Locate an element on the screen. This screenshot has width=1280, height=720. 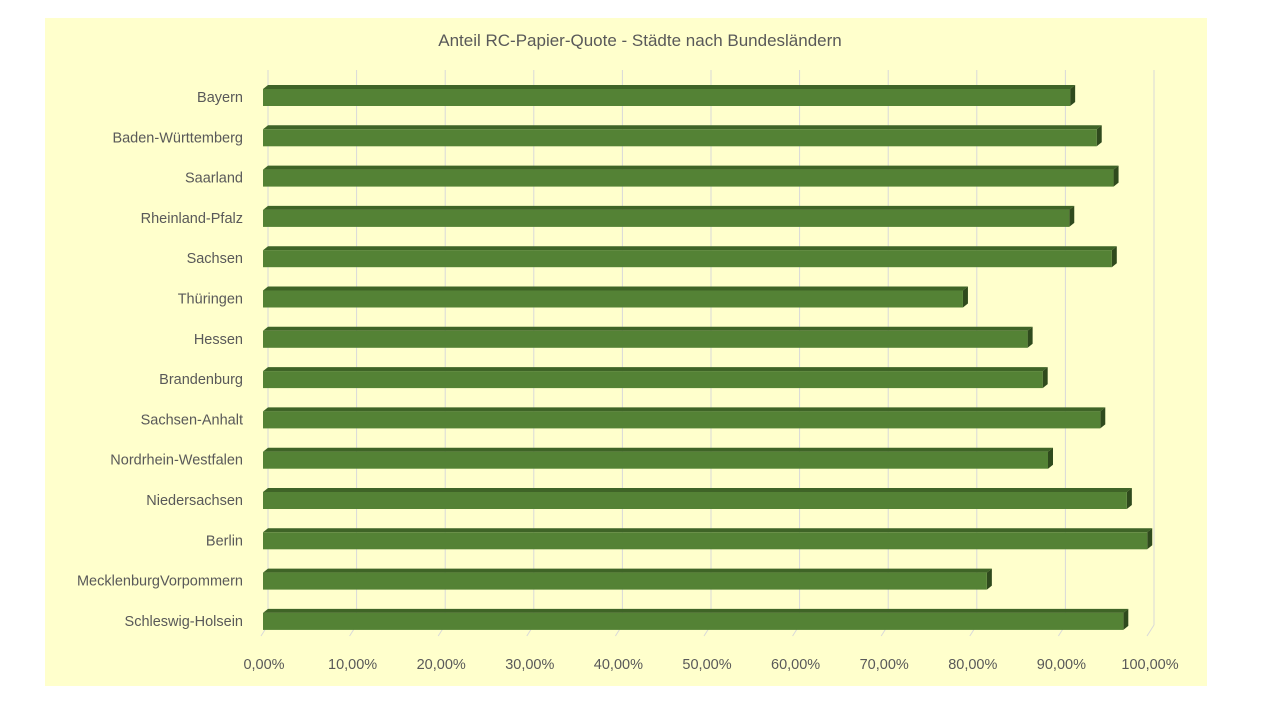
x-tick-label: 0,00% is located at coordinates (263, 665).